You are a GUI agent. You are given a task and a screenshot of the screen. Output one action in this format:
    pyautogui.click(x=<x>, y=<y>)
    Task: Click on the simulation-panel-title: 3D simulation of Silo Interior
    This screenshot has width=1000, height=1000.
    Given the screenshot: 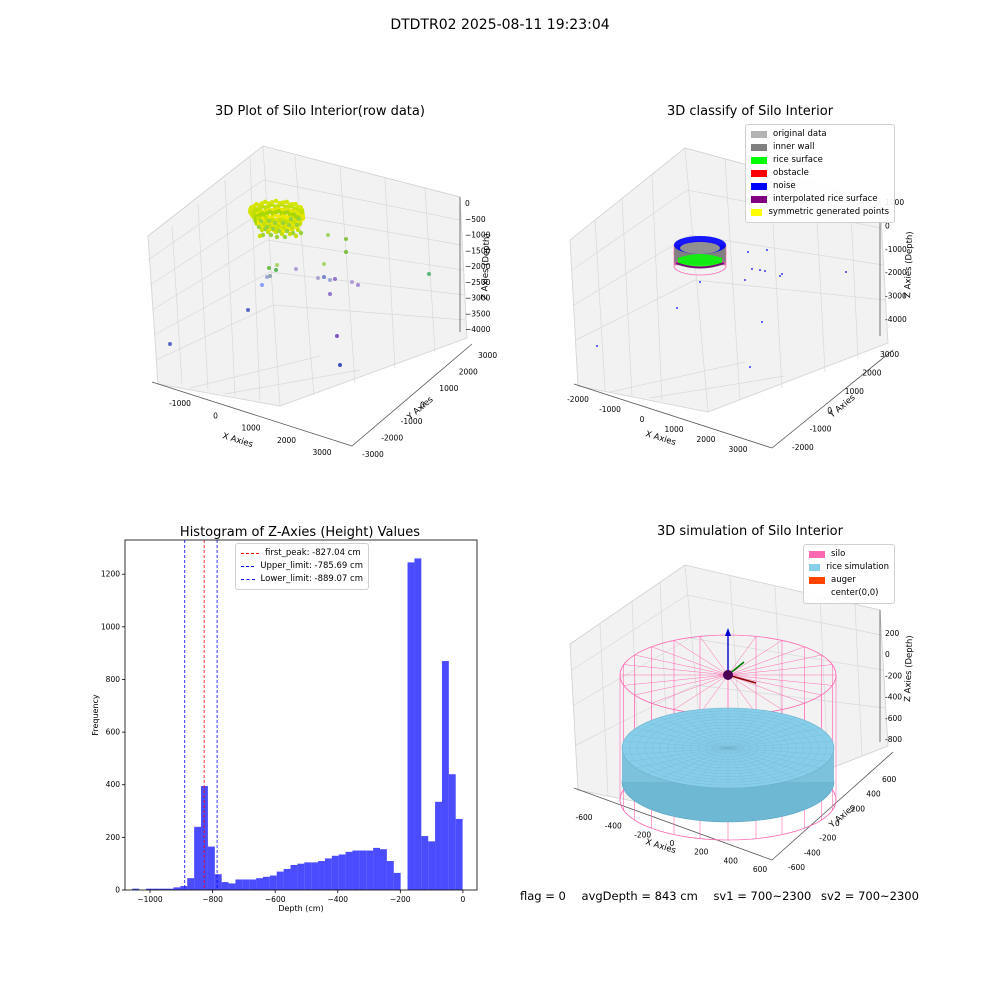 What is the action you would take?
    pyautogui.click(x=750, y=531)
    